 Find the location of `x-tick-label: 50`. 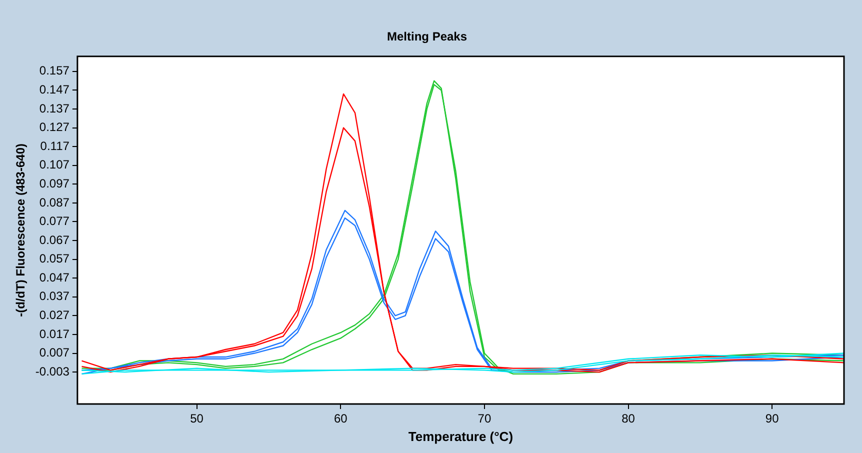

x-tick-label: 50 is located at coordinates (197, 419).